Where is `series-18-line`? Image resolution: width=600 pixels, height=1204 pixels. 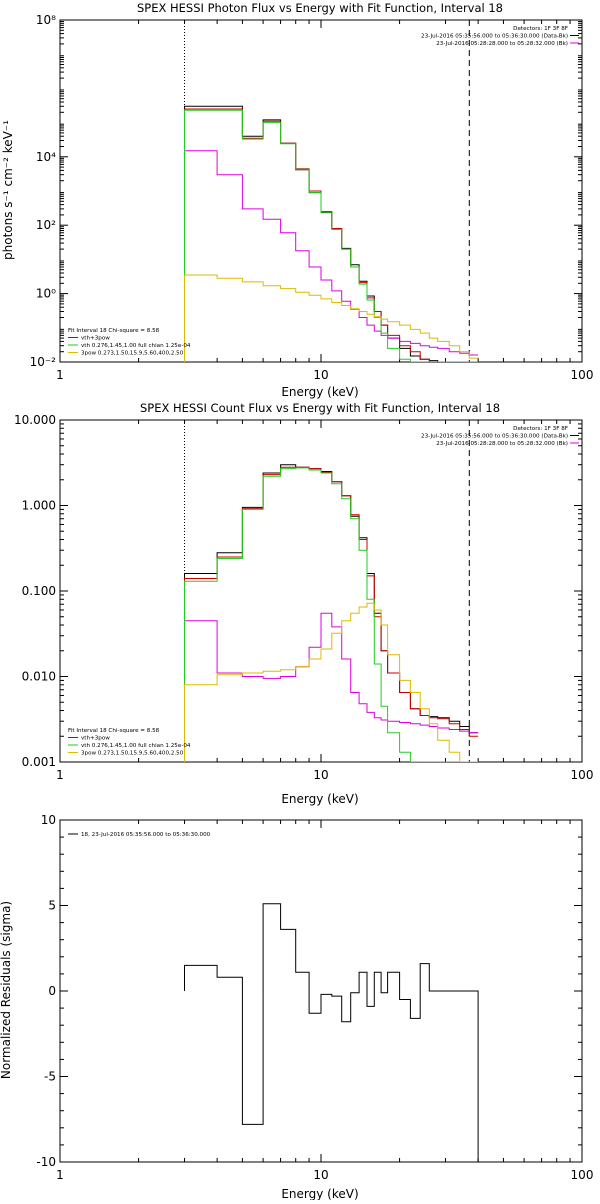
series-18-line is located at coordinates (331, 1032).